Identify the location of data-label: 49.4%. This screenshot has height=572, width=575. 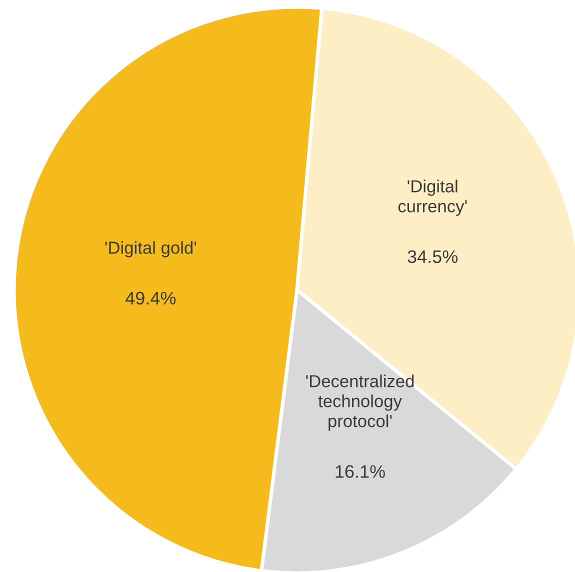
(150, 298).